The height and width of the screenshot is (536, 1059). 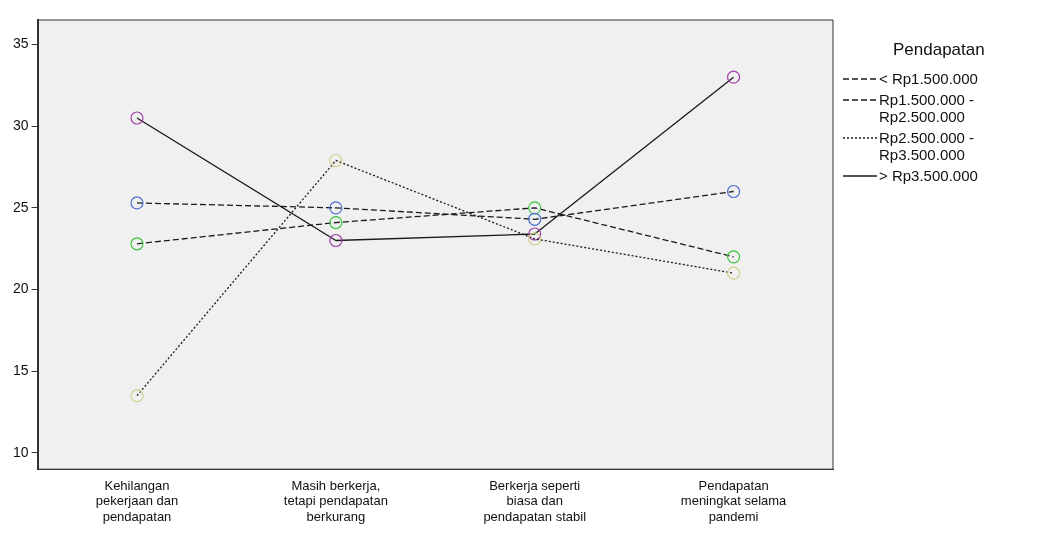 What do you see at coordinates (20, 451) in the screenshot?
I see `y-tick-label: 10` at bounding box center [20, 451].